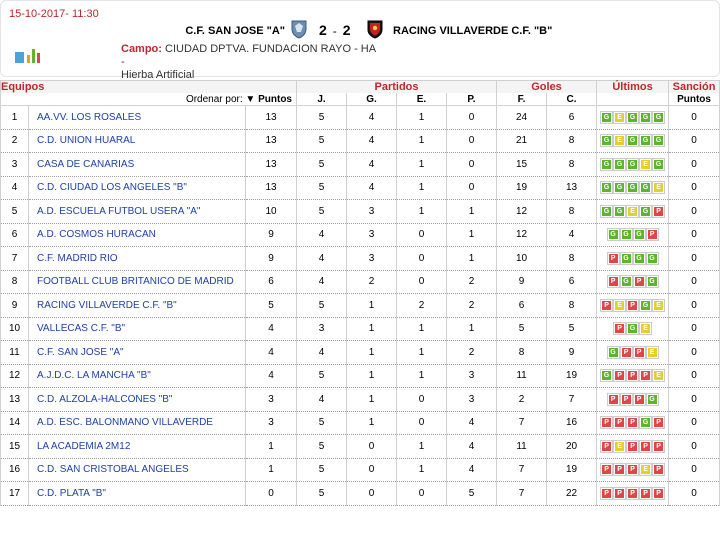 This screenshot has height=540, width=720. I want to click on home-team-name: C.F. SAN JOSE "A", so click(235, 31).